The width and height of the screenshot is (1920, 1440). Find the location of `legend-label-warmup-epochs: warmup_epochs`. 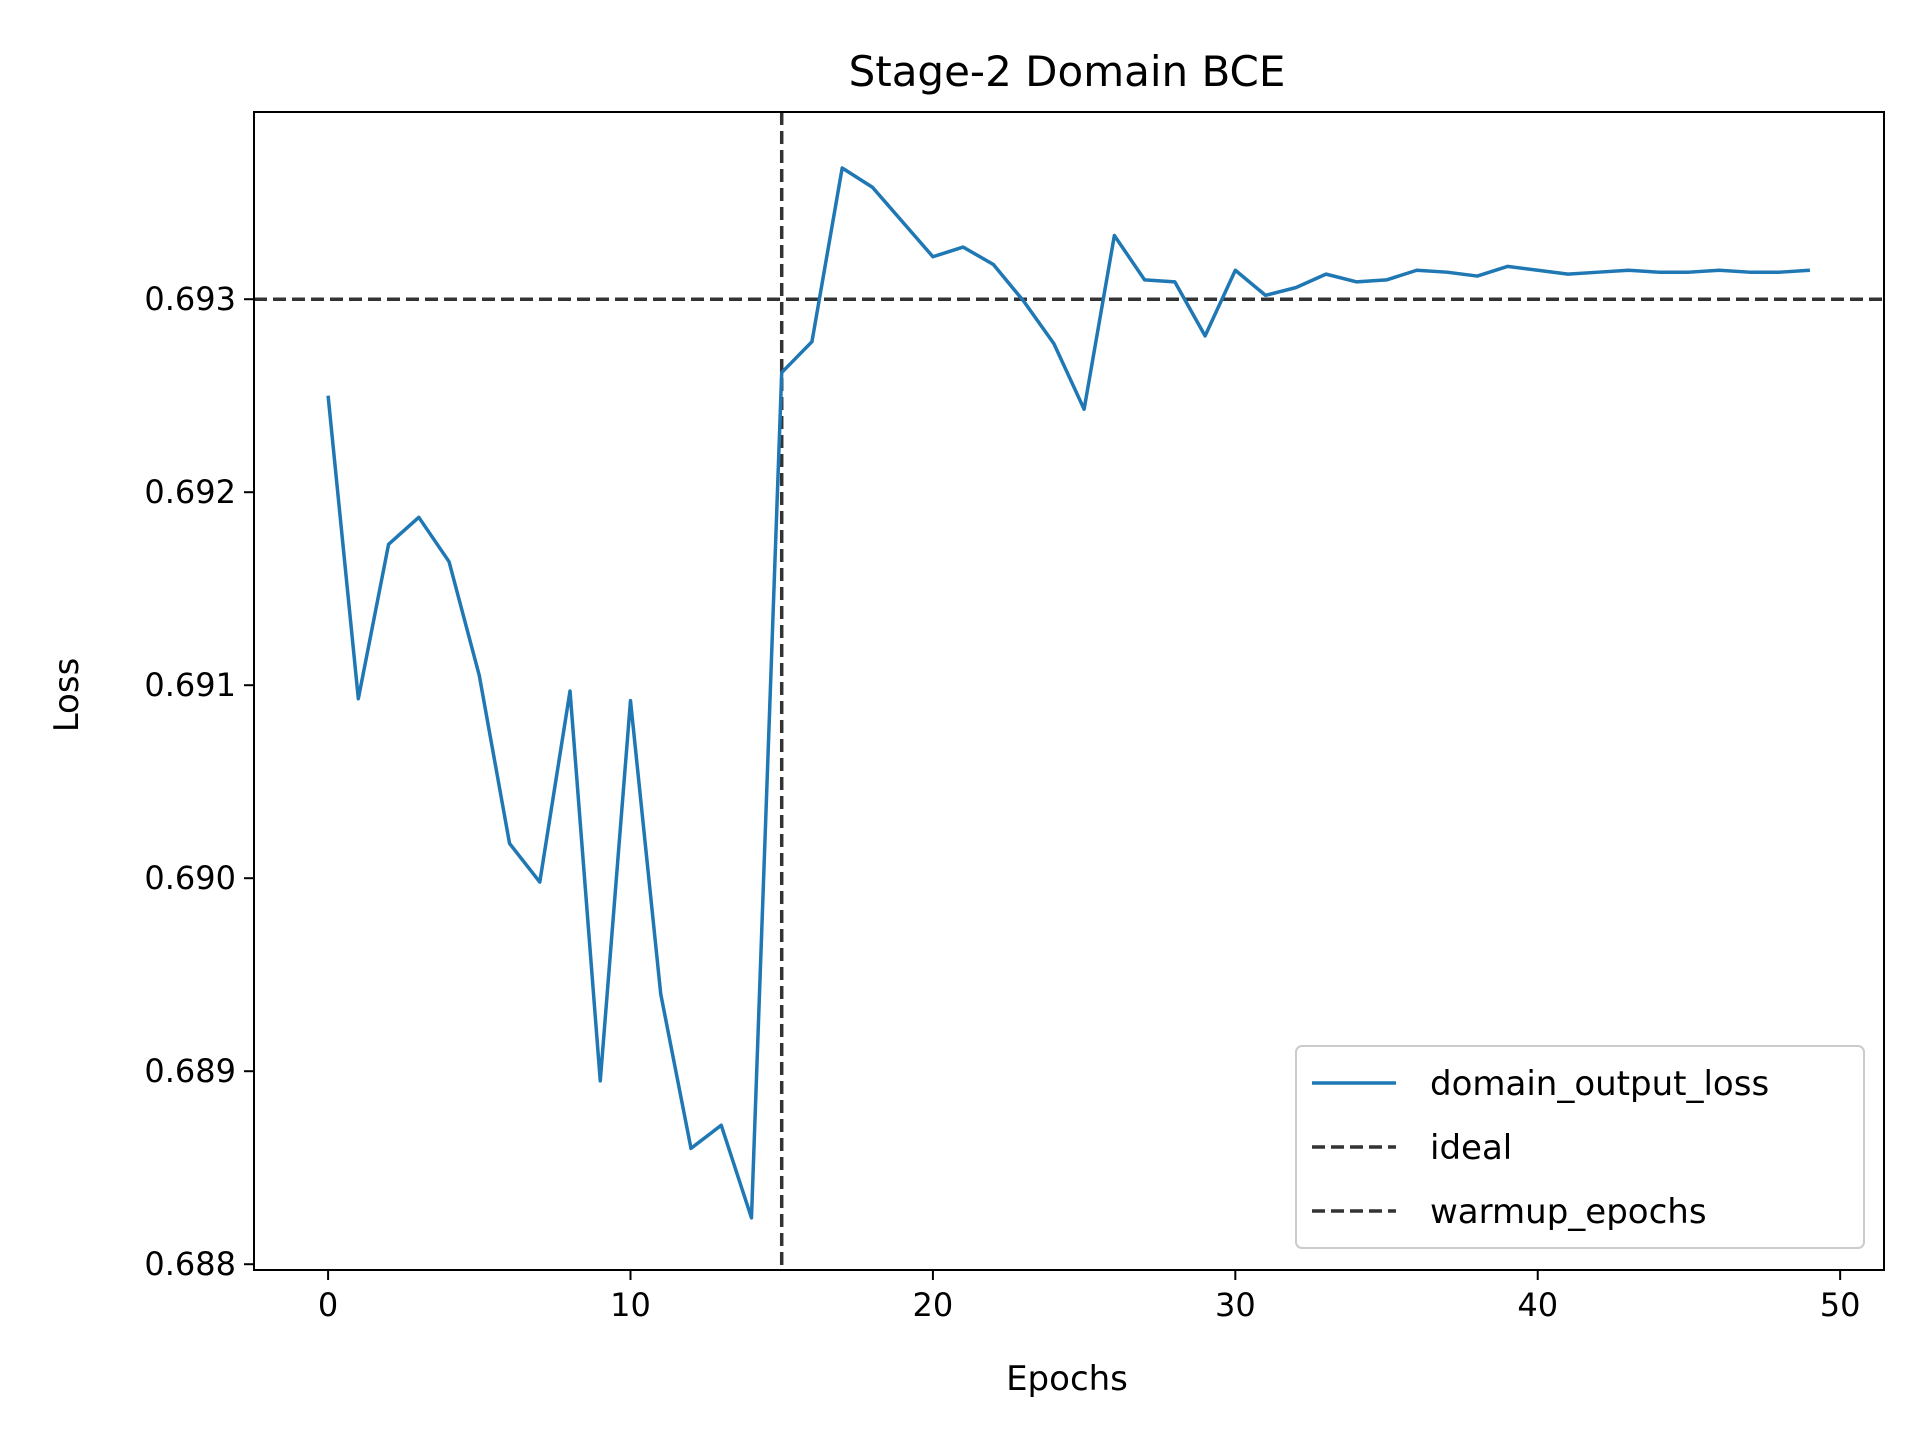

legend-label-warmup-epochs: warmup_epochs is located at coordinates (1568, 1212).